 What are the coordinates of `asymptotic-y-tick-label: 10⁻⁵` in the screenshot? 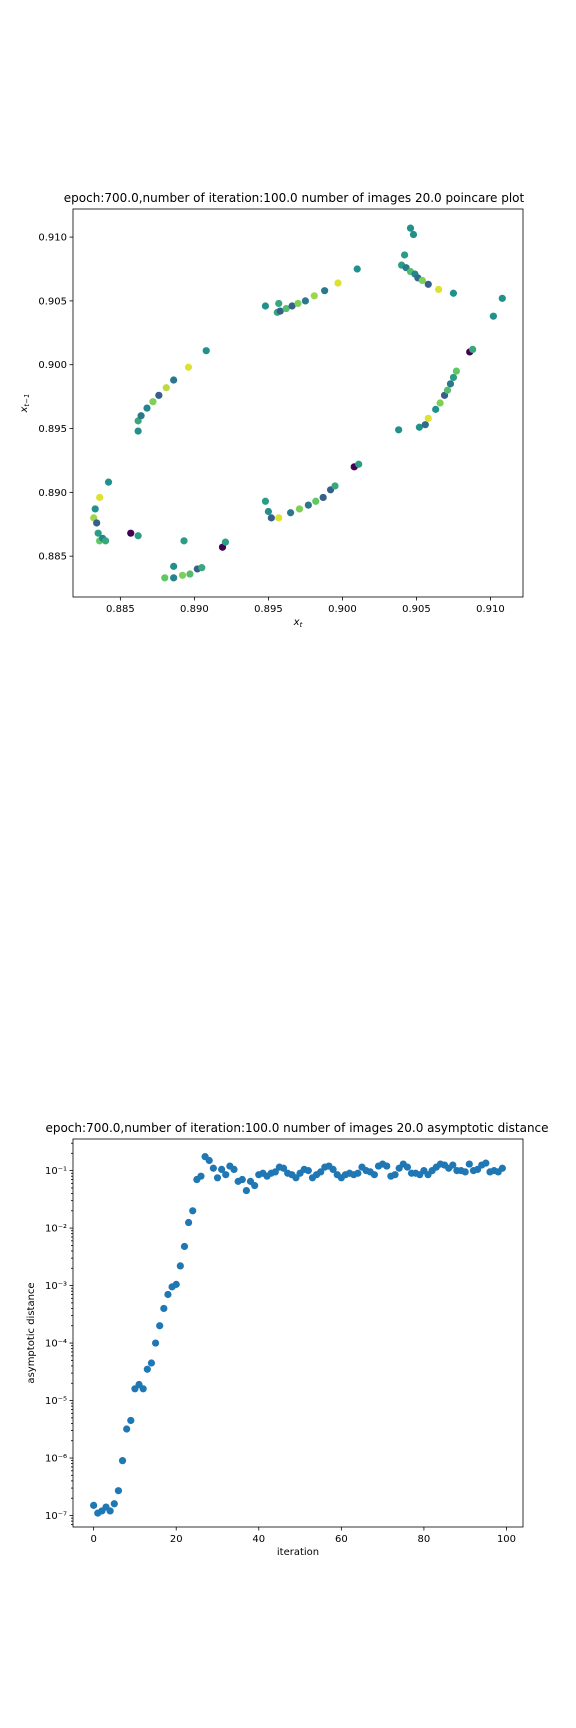 It's located at (56, 1401).